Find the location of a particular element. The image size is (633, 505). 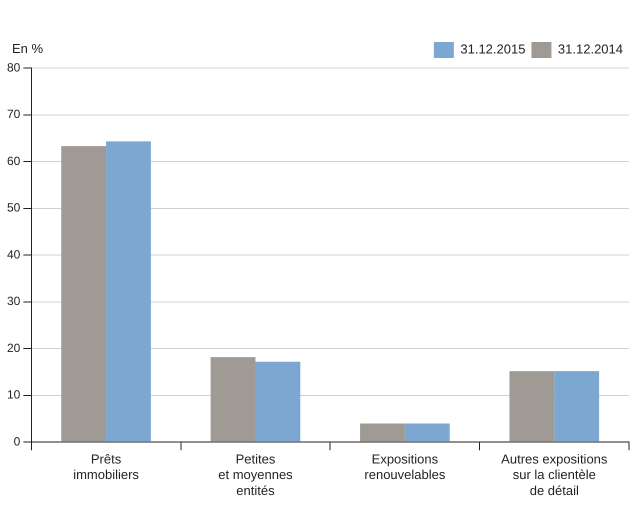

x-tick-label: Autres expositions sur la clientèle de détail is located at coordinates (554, 475).